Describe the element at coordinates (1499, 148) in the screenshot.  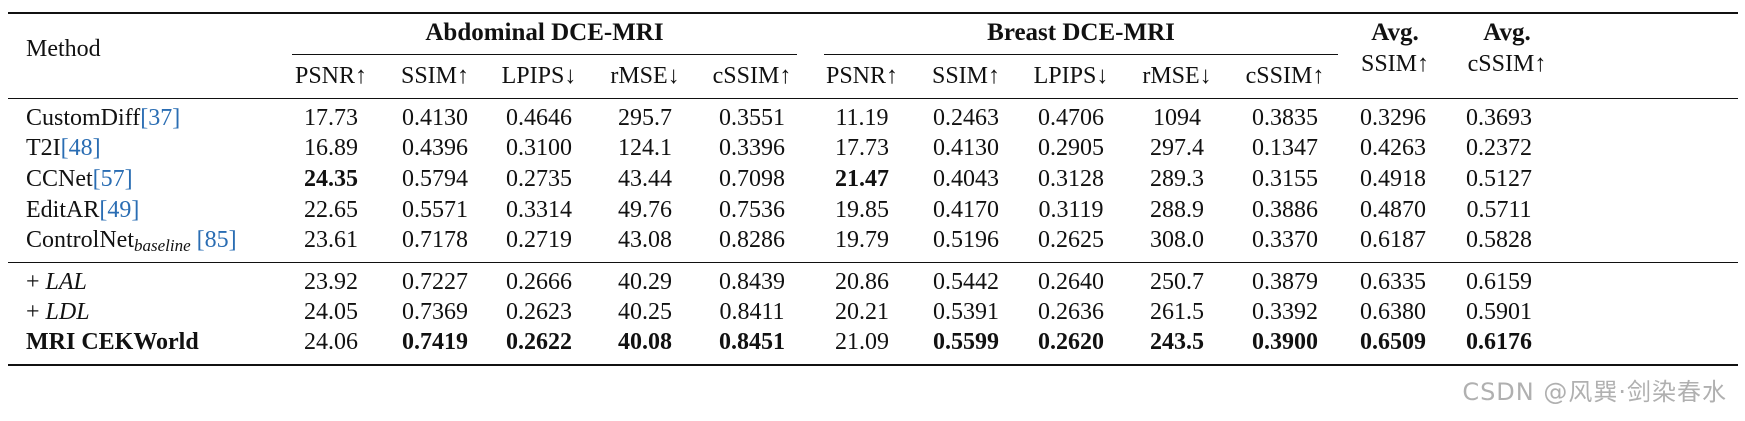
I see `table-cell: 0.2372` at that location.